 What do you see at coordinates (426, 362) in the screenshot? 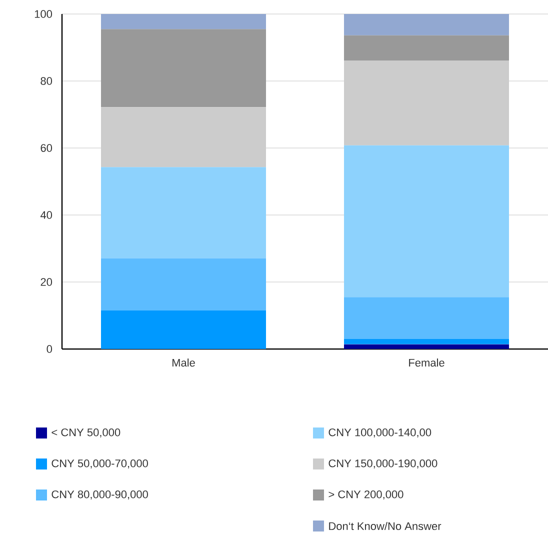
I see `x-tick-label: Female` at bounding box center [426, 362].